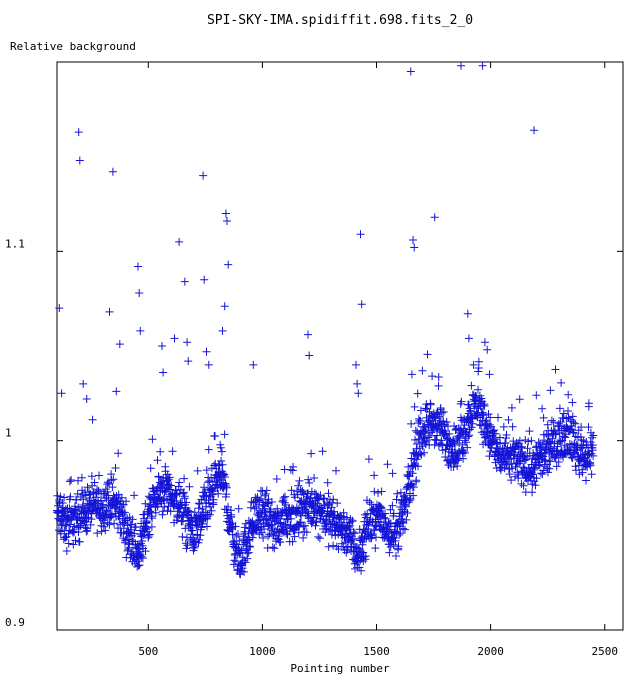 Image resolution: width=632 pixels, height=675 pixels. I want to click on y-axis-label: Relative background, so click(73, 46).